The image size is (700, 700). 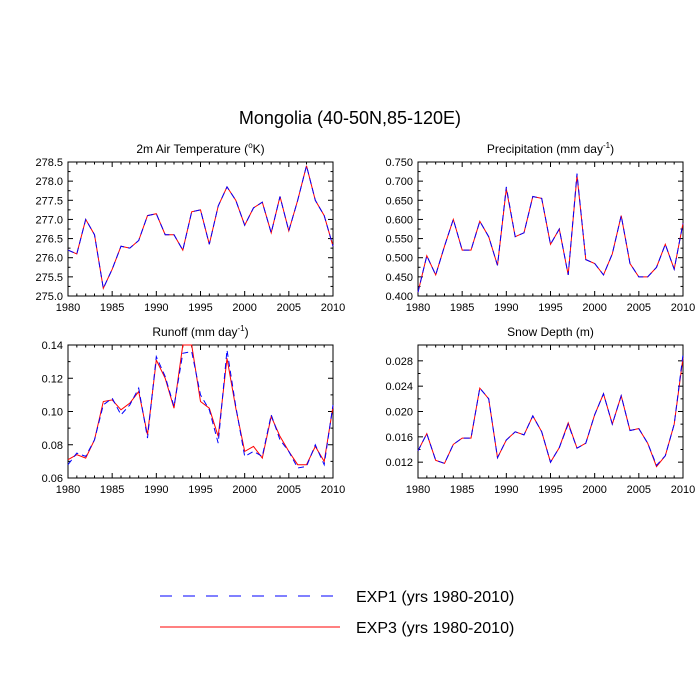 What do you see at coordinates (350, 118) in the screenshot?
I see `figure-title: Mongolia (40-50N,85-120E)` at bounding box center [350, 118].